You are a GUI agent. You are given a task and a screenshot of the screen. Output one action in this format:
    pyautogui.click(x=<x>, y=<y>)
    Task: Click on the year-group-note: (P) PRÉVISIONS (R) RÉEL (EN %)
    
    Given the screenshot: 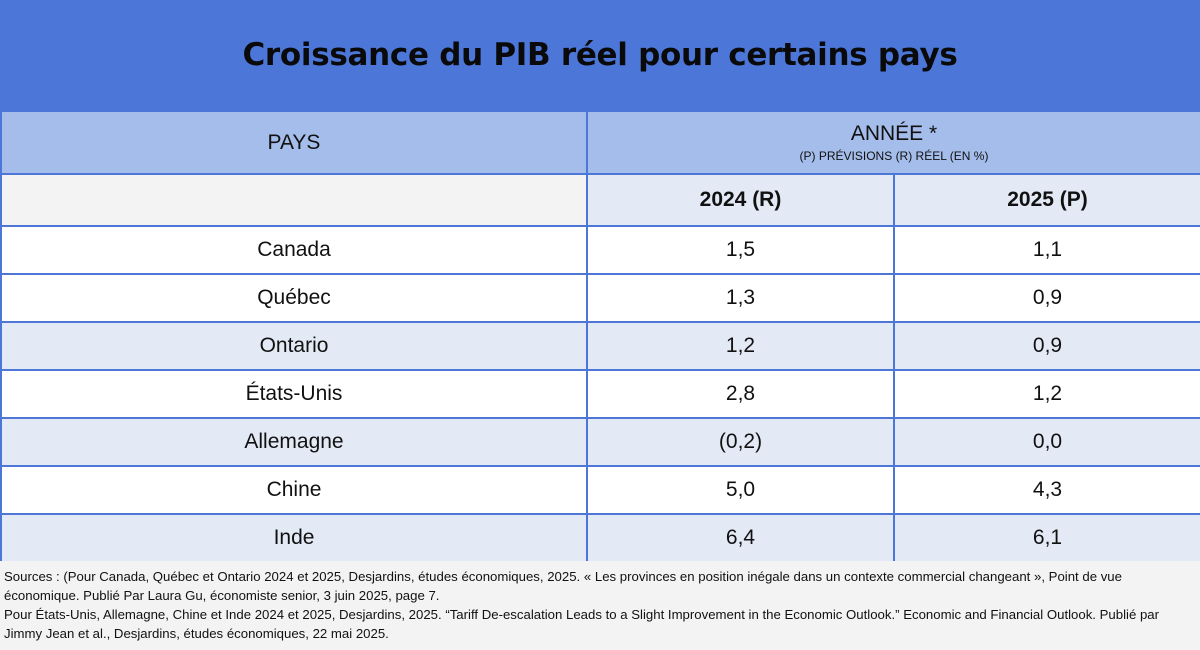 What is the action you would take?
    pyautogui.click(x=894, y=155)
    